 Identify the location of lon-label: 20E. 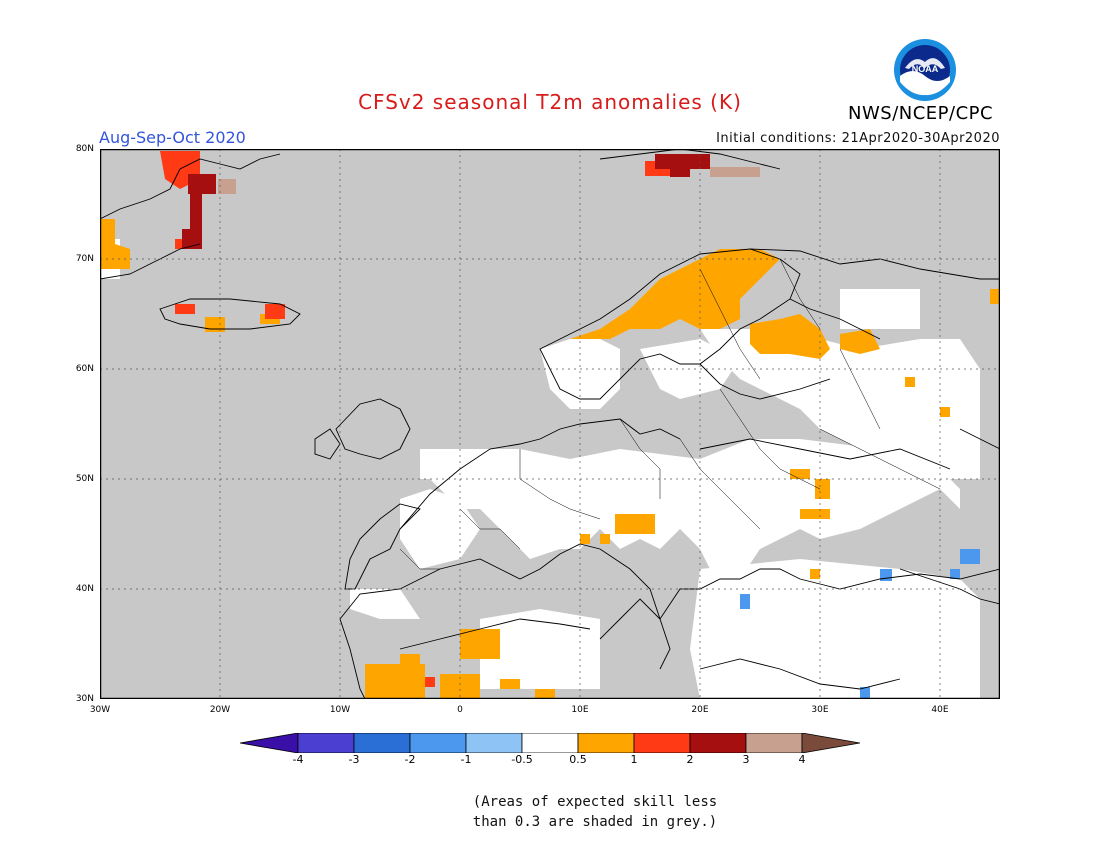
(700, 710).